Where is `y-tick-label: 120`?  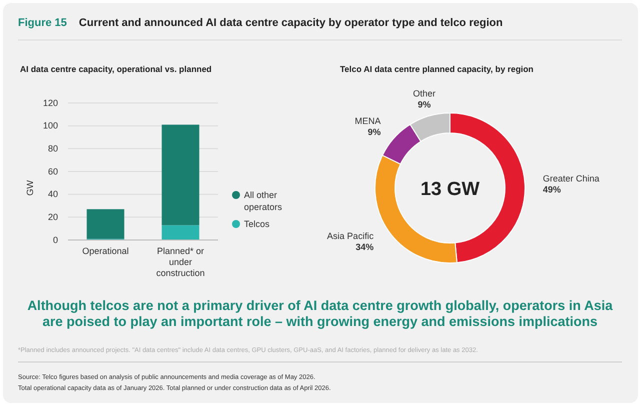
y-tick-label: 120 is located at coordinates (50, 103).